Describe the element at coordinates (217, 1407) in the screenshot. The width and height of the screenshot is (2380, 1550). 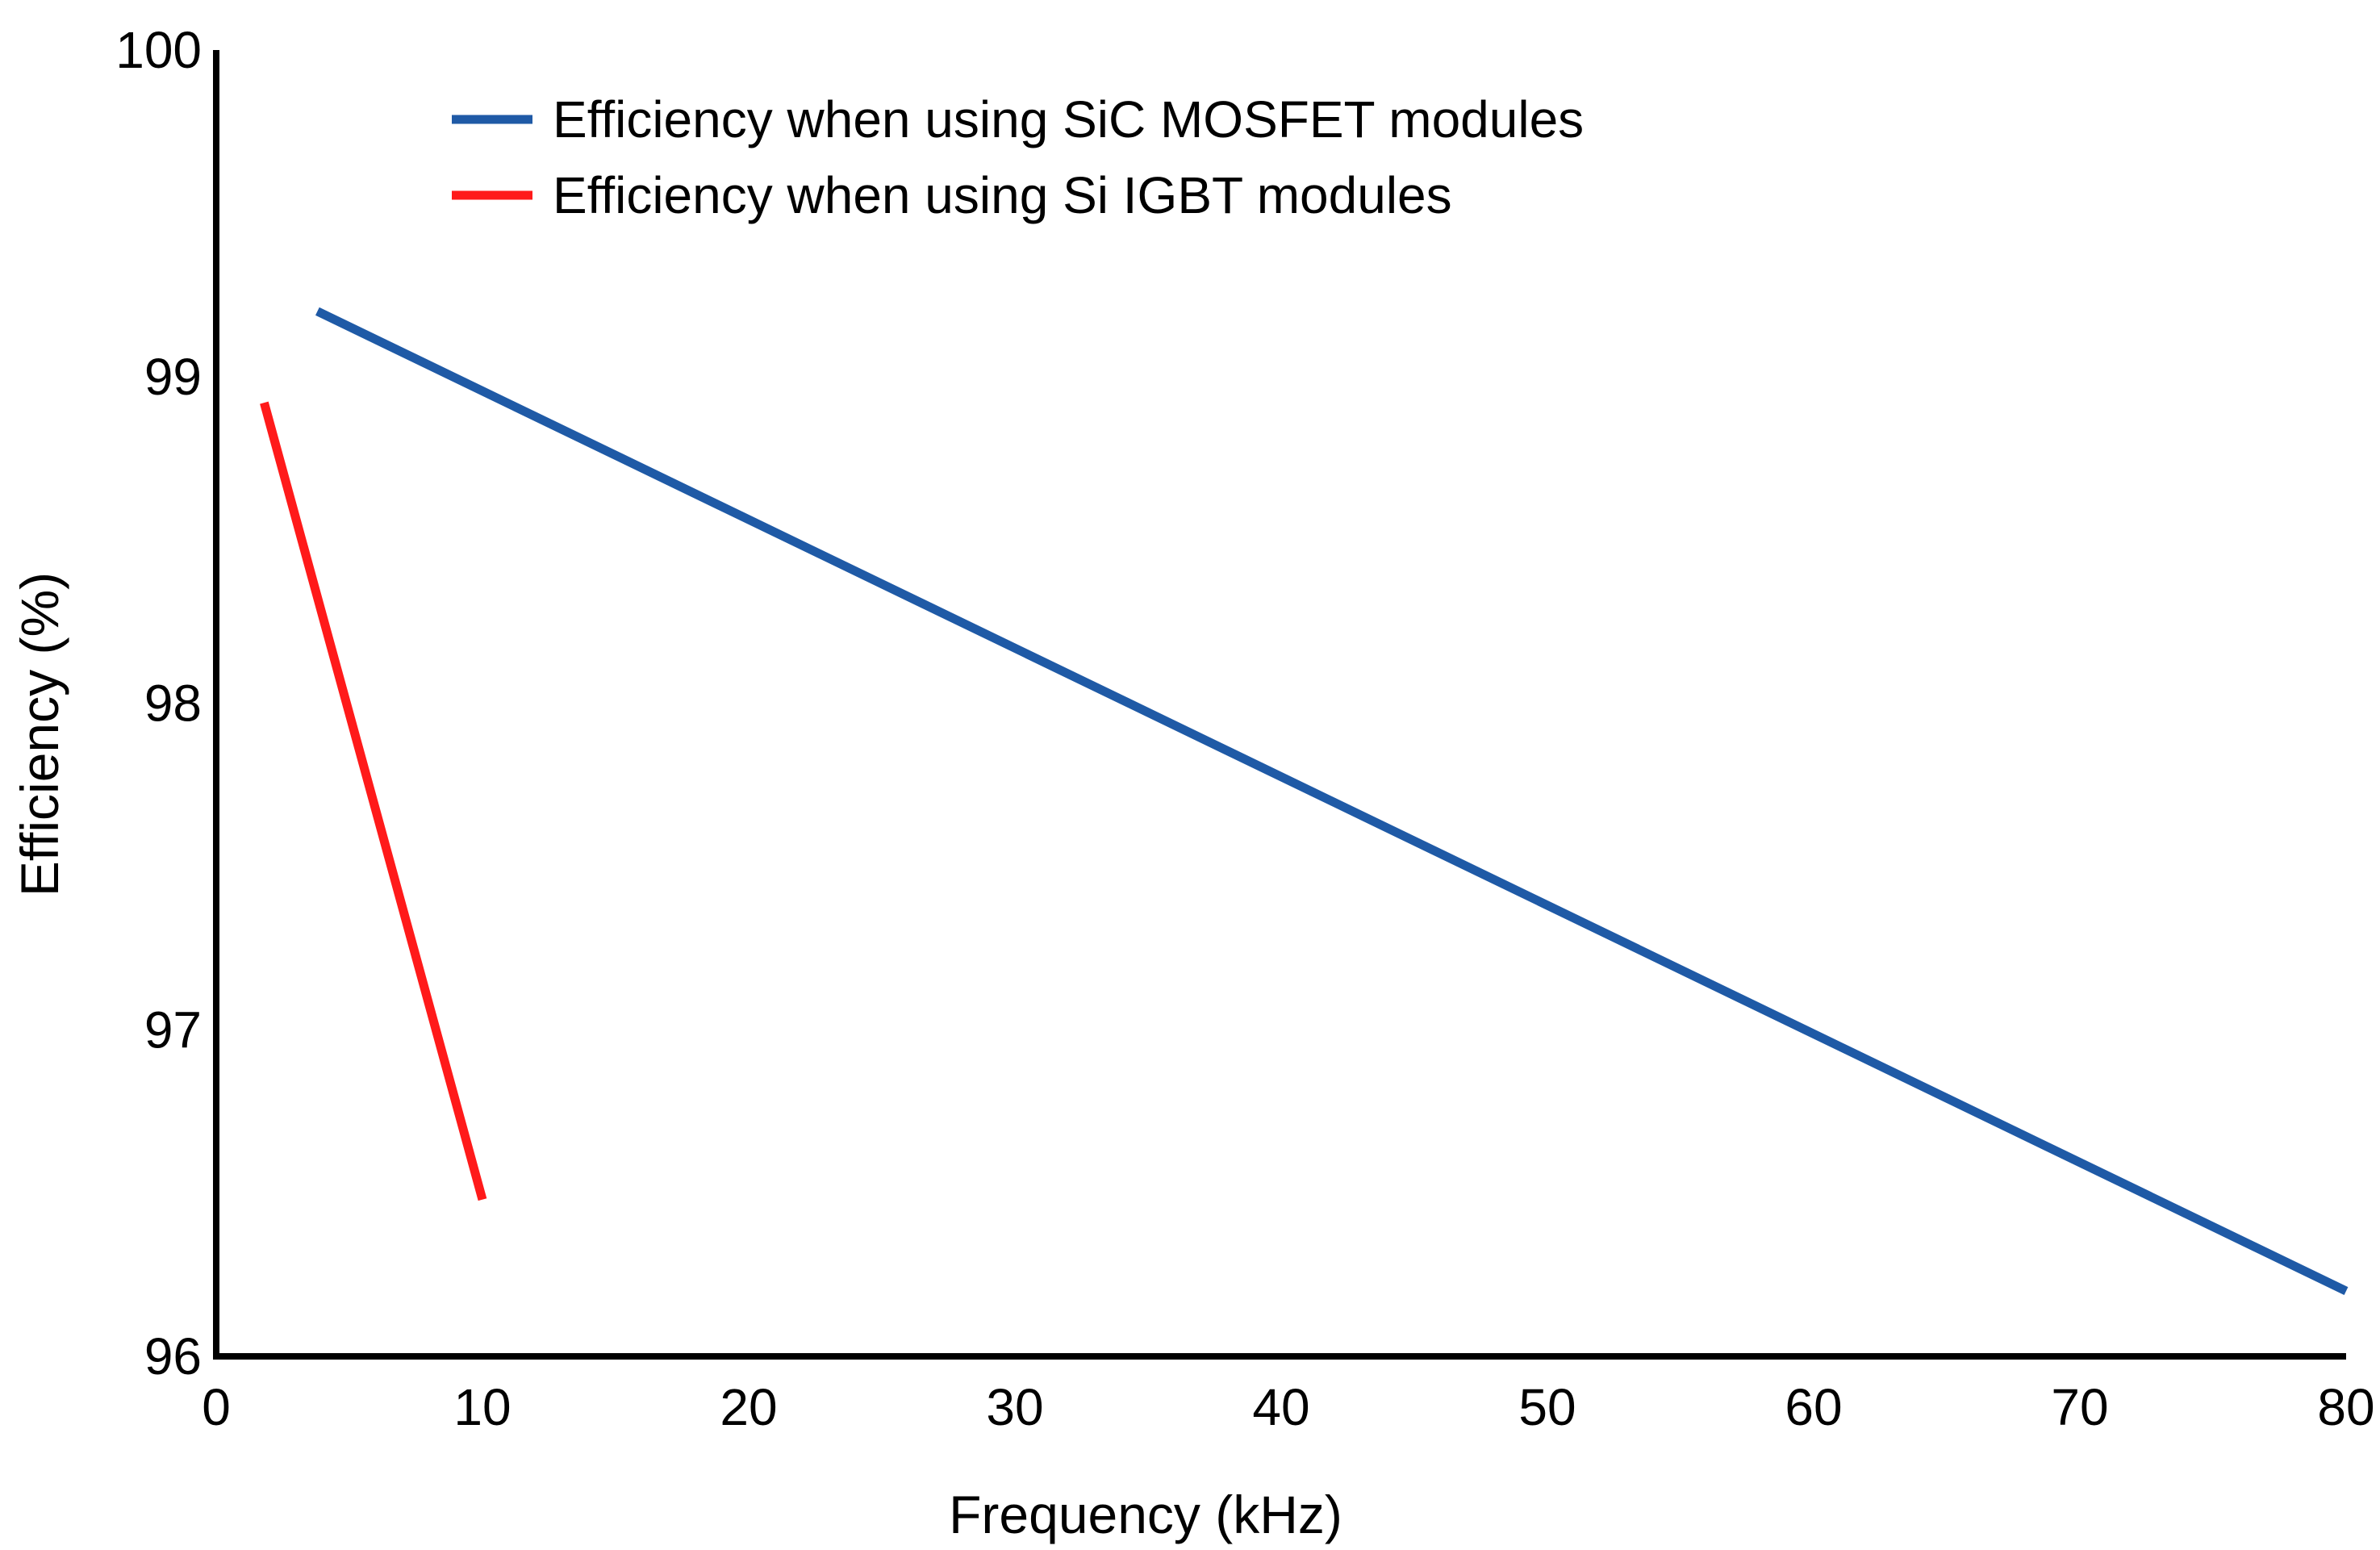
I see `x-tick-label: 0` at that location.